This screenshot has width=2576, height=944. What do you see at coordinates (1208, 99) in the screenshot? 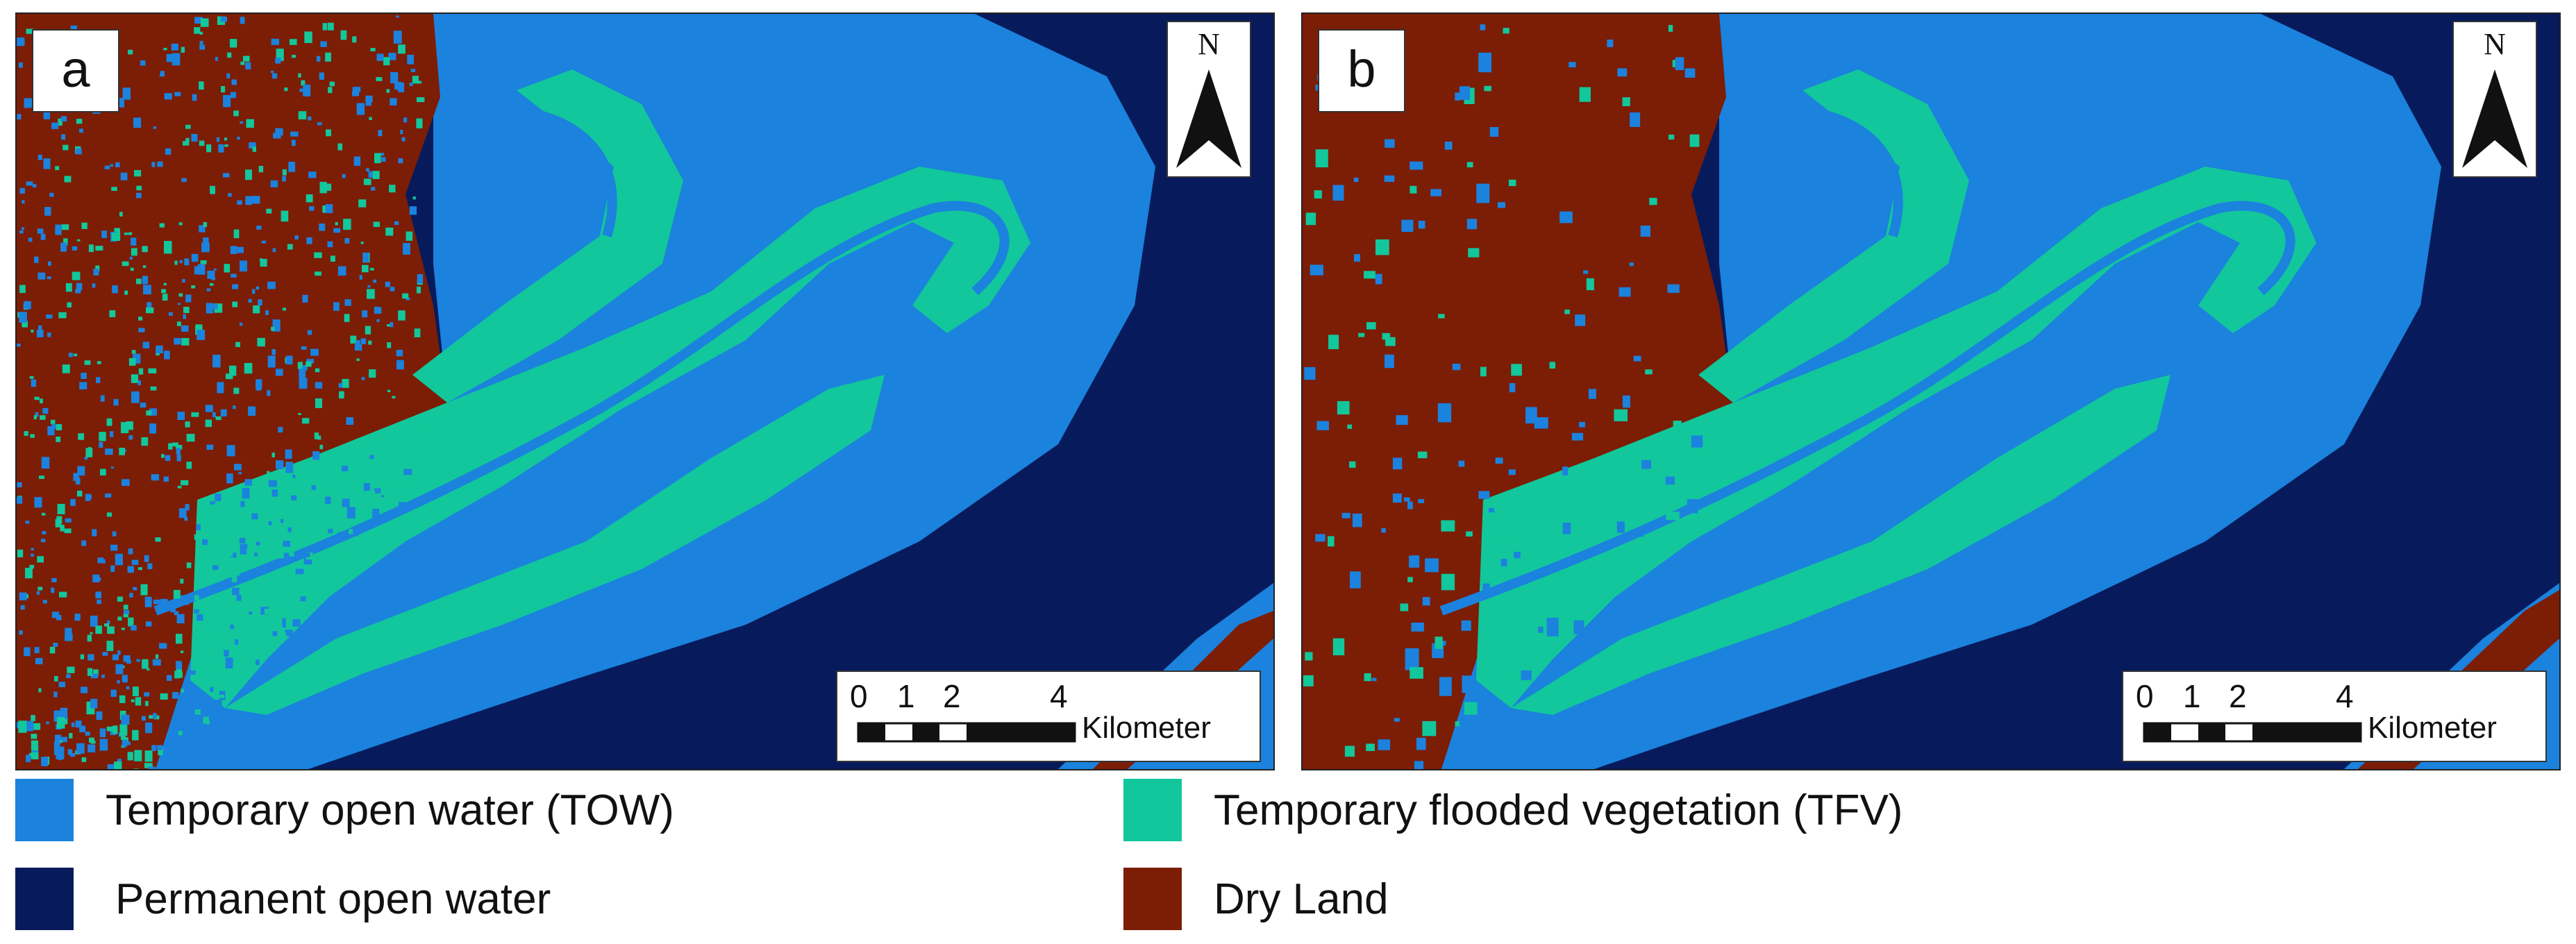
I see `north-arrow: N` at bounding box center [1208, 99].